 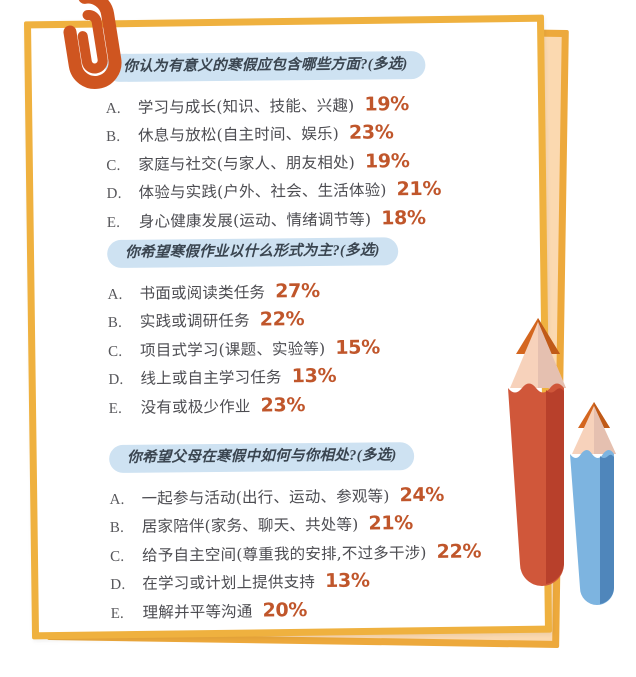 I want to click on option-percent: 15%, so click(x=357, y=347).